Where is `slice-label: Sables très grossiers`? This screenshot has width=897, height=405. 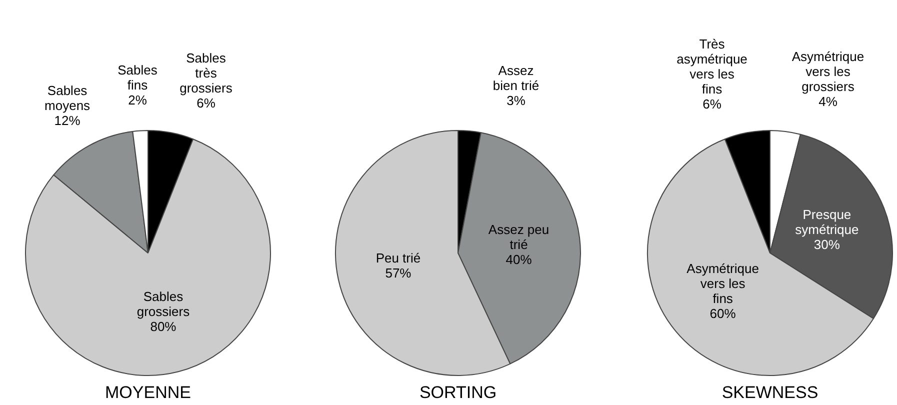 slice-label: Sables très grossiers is located at coordinates (206, 73).